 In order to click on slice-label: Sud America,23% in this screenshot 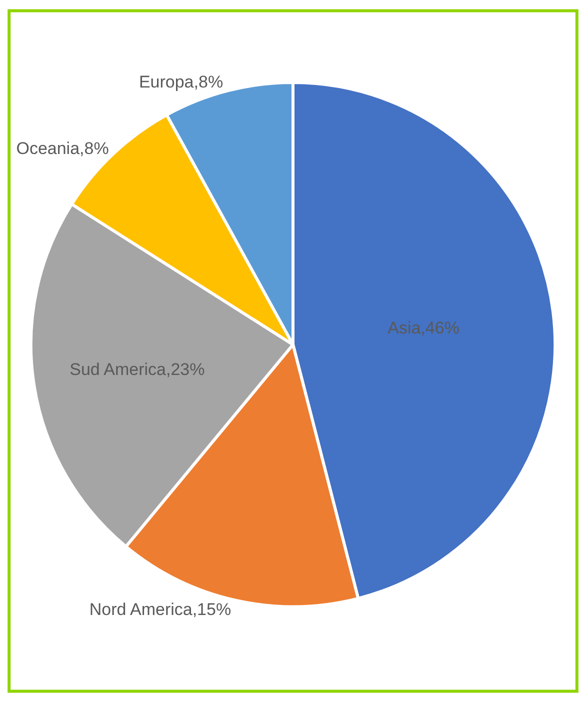, I will do `click(137, 369)`.